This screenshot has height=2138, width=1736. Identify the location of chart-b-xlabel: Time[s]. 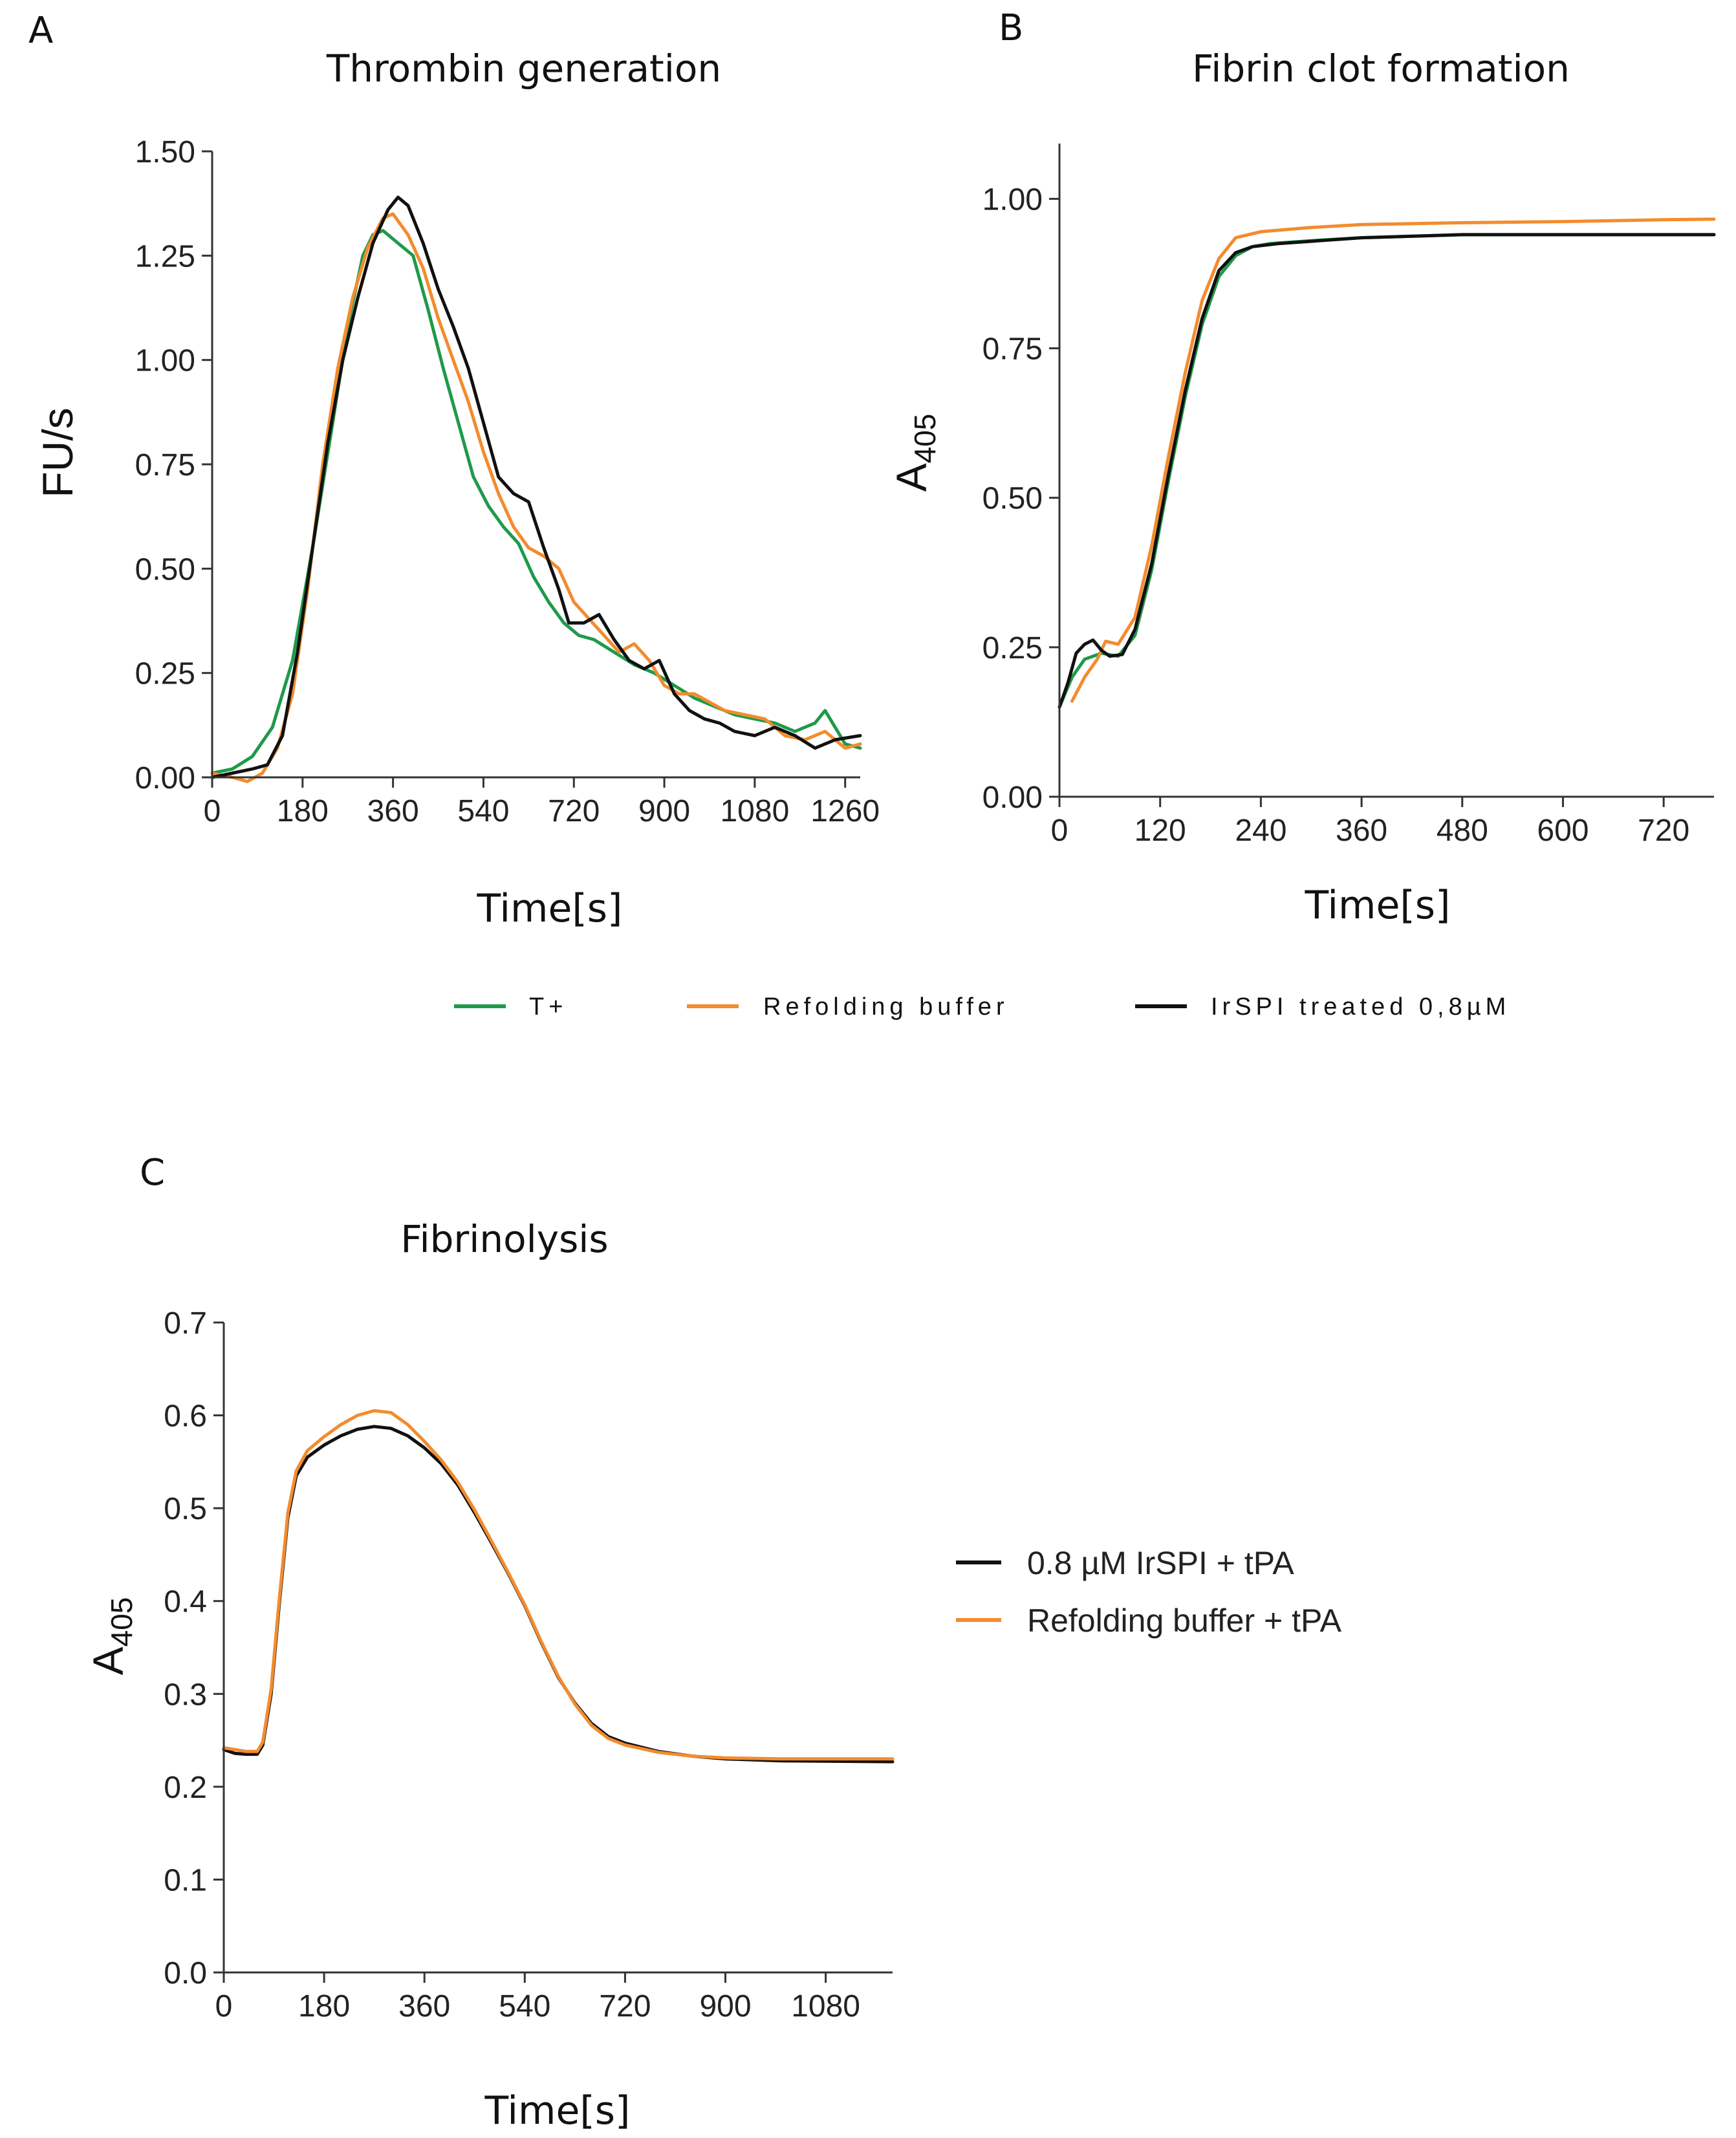
(1378, 905).